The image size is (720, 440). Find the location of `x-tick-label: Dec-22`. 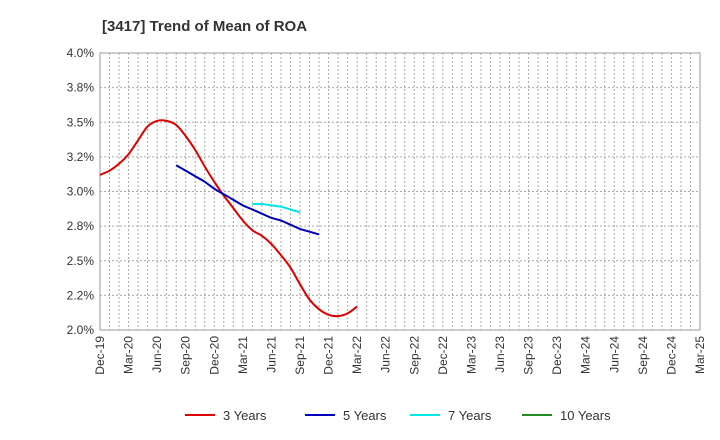

x-tick-label: Dec-22 is located at coordinates (443, 355).